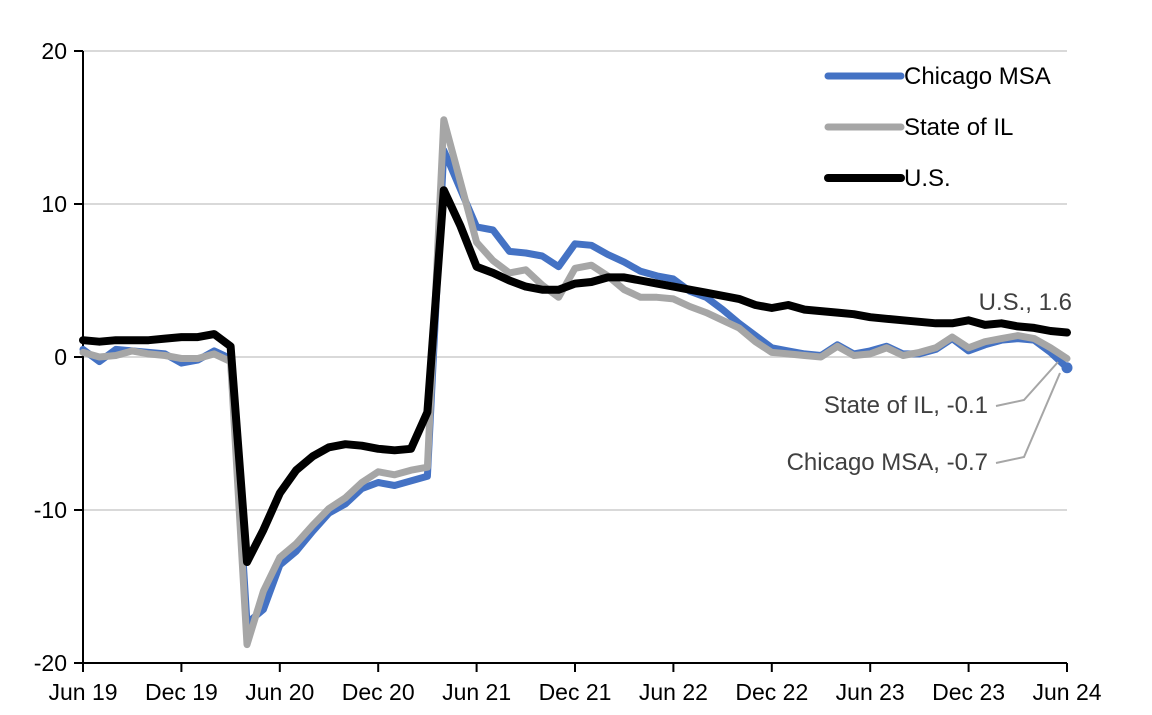 The image size is (1152, 715). What do you see at coordinates (50, 510) in the screenshot?
I see `y-tick-label: -10` at bounding box center [50, 510].